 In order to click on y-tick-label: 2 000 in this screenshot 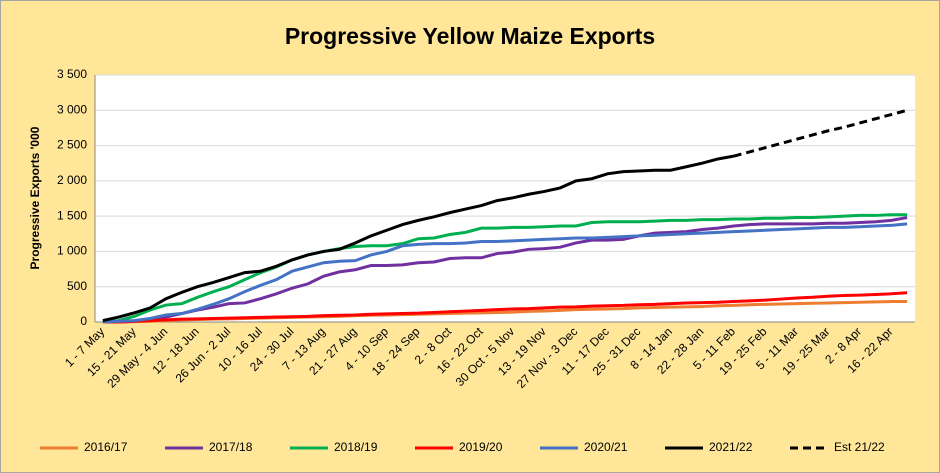, I will do `click(72, 180)`.